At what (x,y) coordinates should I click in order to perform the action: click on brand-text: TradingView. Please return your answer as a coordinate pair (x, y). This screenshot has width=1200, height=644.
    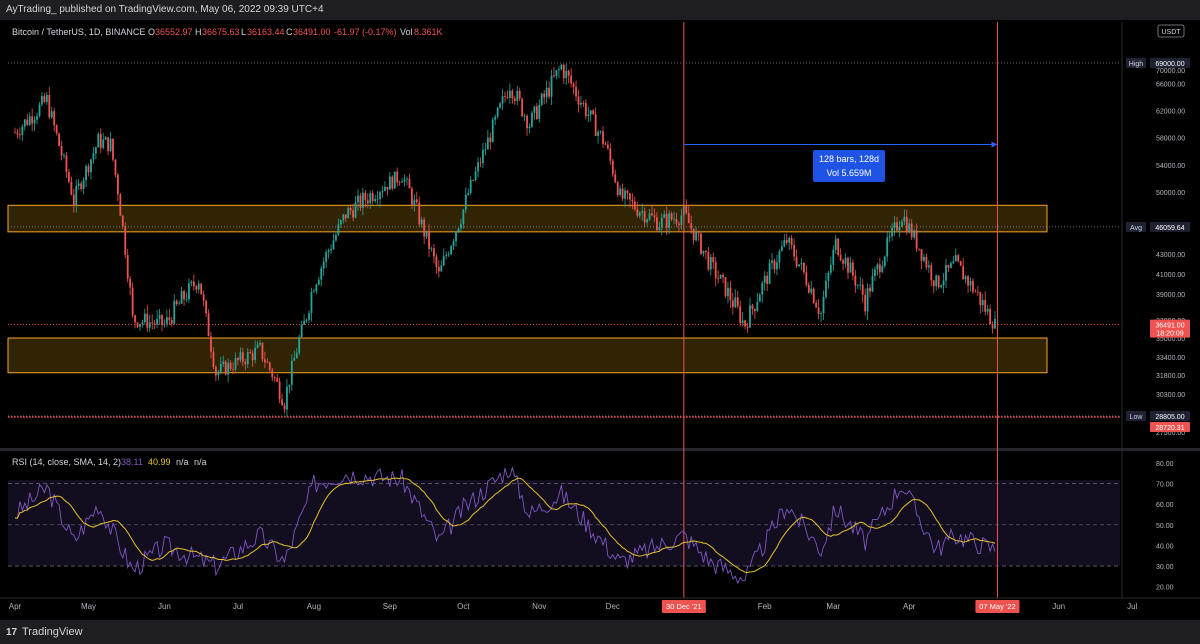
    Looking at the image, I should click on (52, 632).